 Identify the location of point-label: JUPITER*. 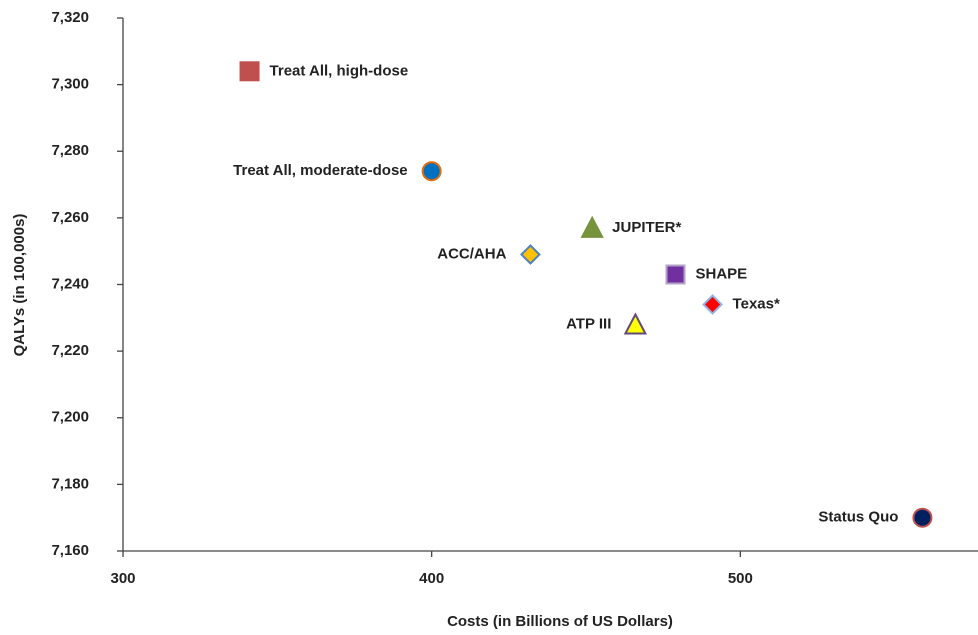
(646, 227).